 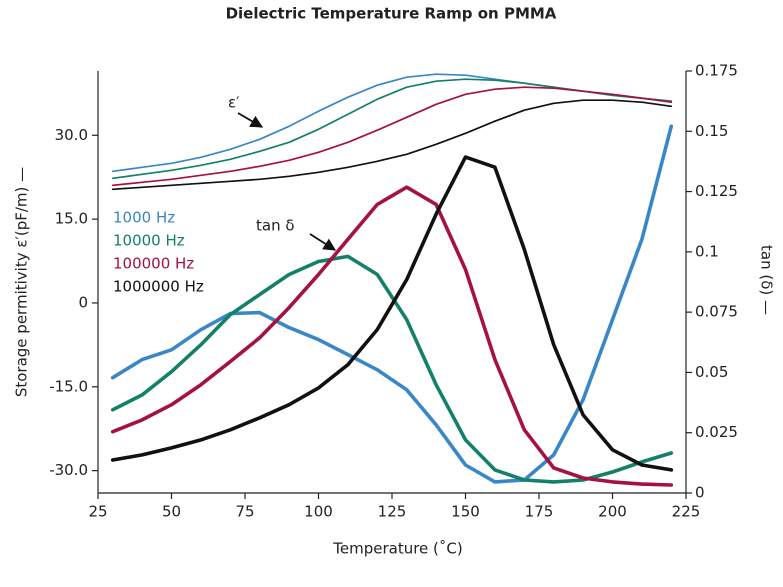 I want to click on y2-tick-label: 0.1, so click(x=707, y=251).